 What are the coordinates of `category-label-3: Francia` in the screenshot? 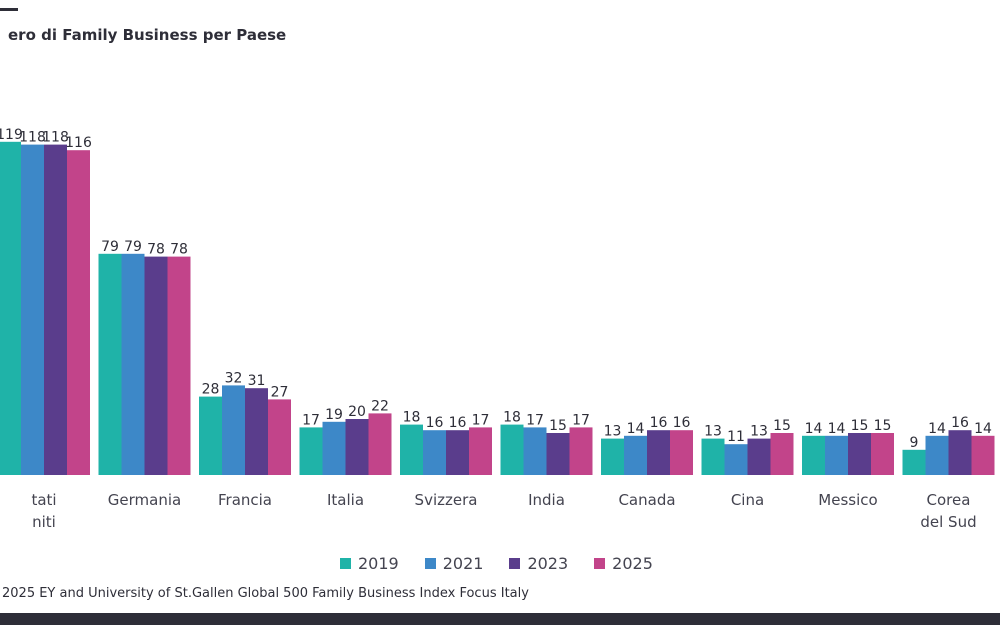 It's located at (245, 500).